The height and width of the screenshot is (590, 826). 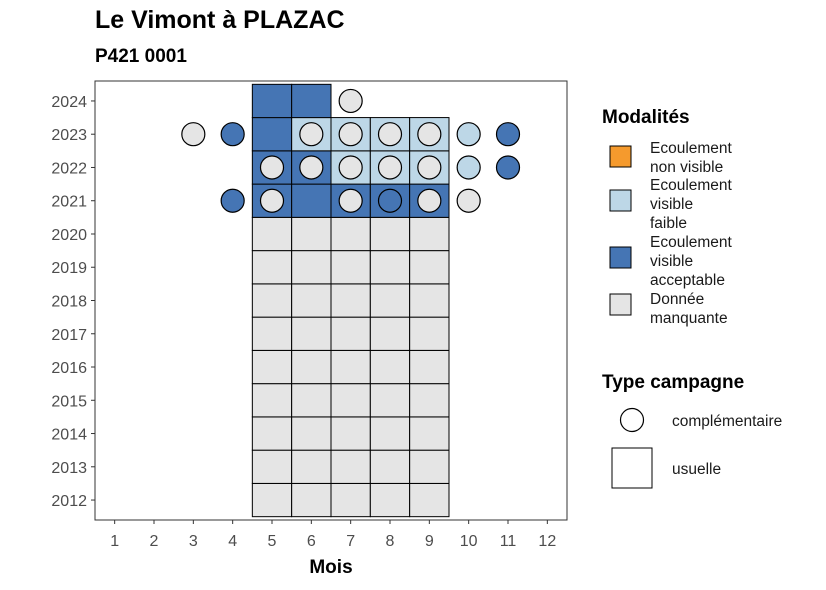 What do you see at coordinates (350, 541) in the screenshot?
I see `x-tick-label-7: 7` at bounding box center [350, 541].